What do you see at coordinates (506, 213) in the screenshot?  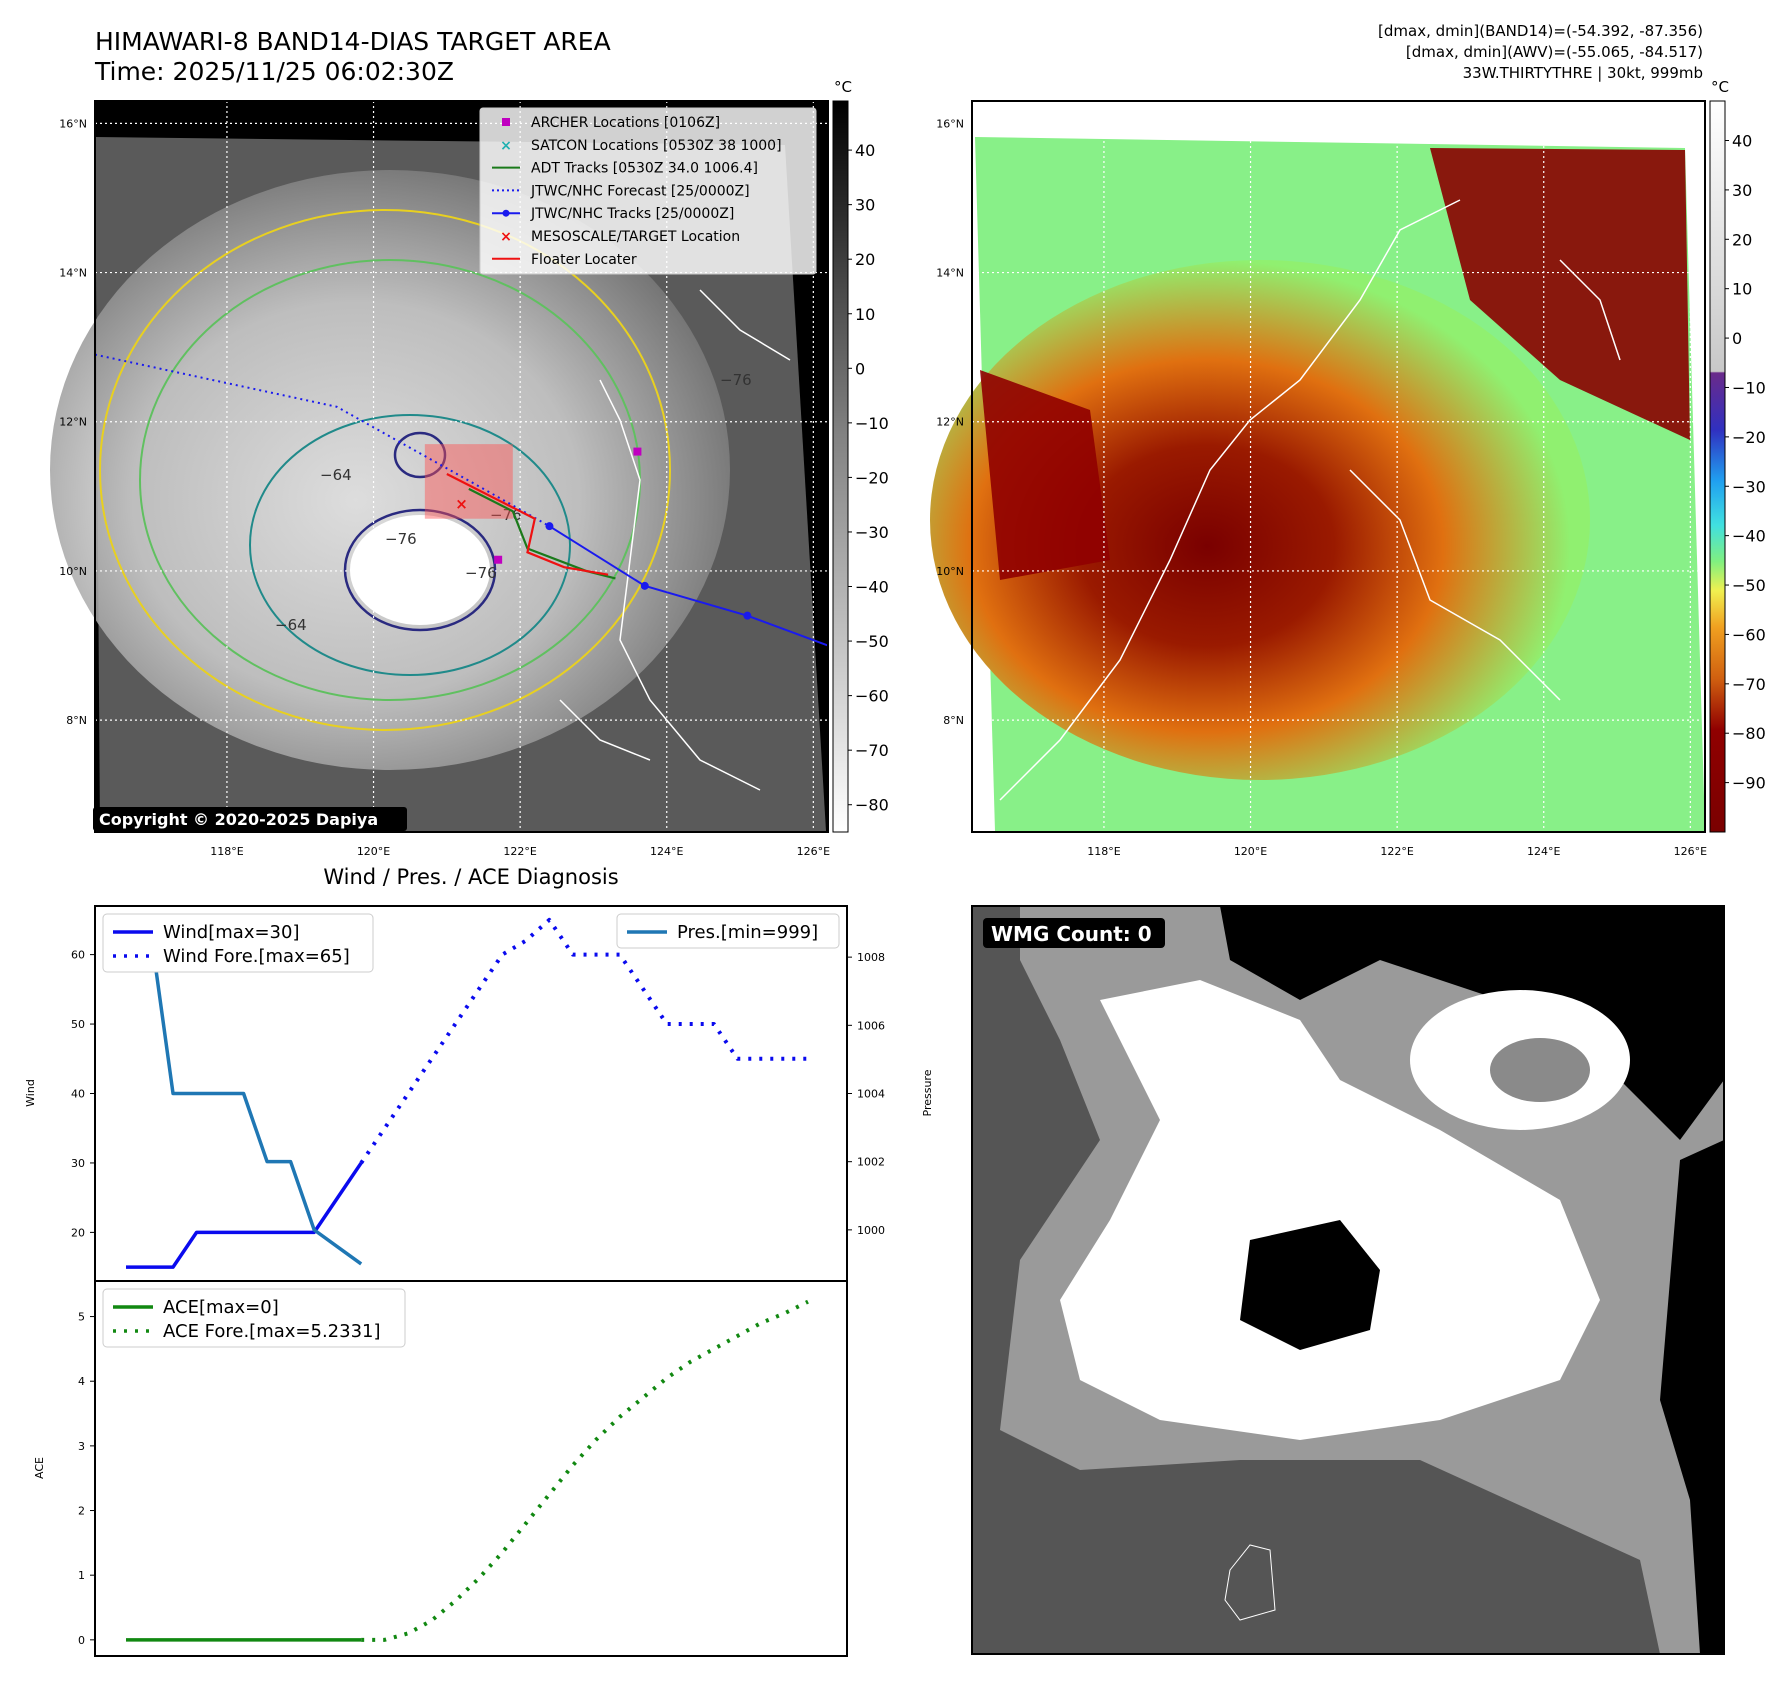 I see `legend-swatch-dot` at bounding box center [506, 213].